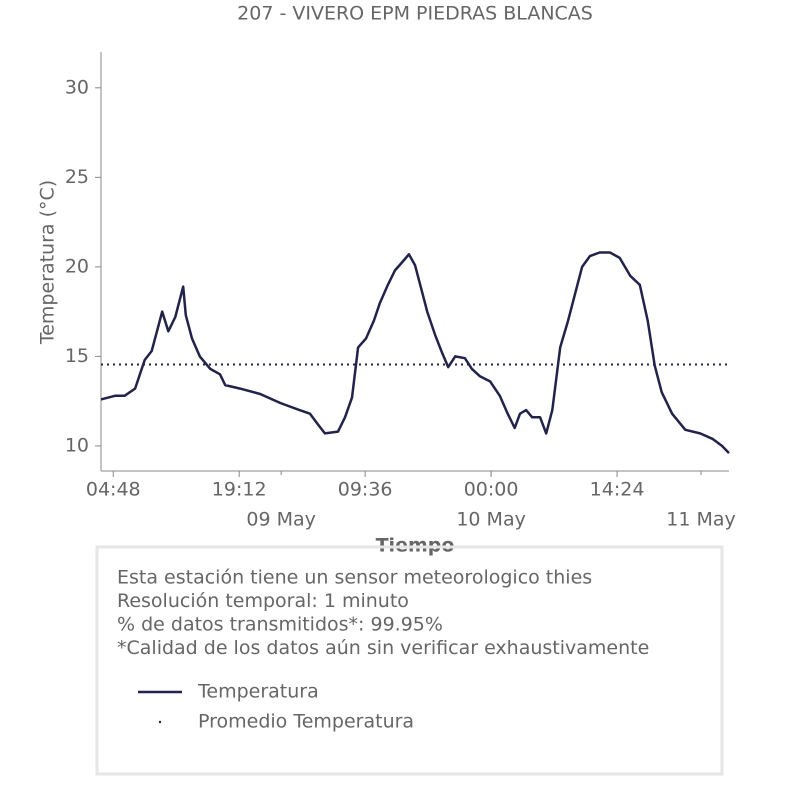 This screenshot has width=806, height=806. What do you see at coordinates (48, 262) in the screenshot?
I see `y-axis-label: Temperatura (°C)` at bounding box center [48, 262].